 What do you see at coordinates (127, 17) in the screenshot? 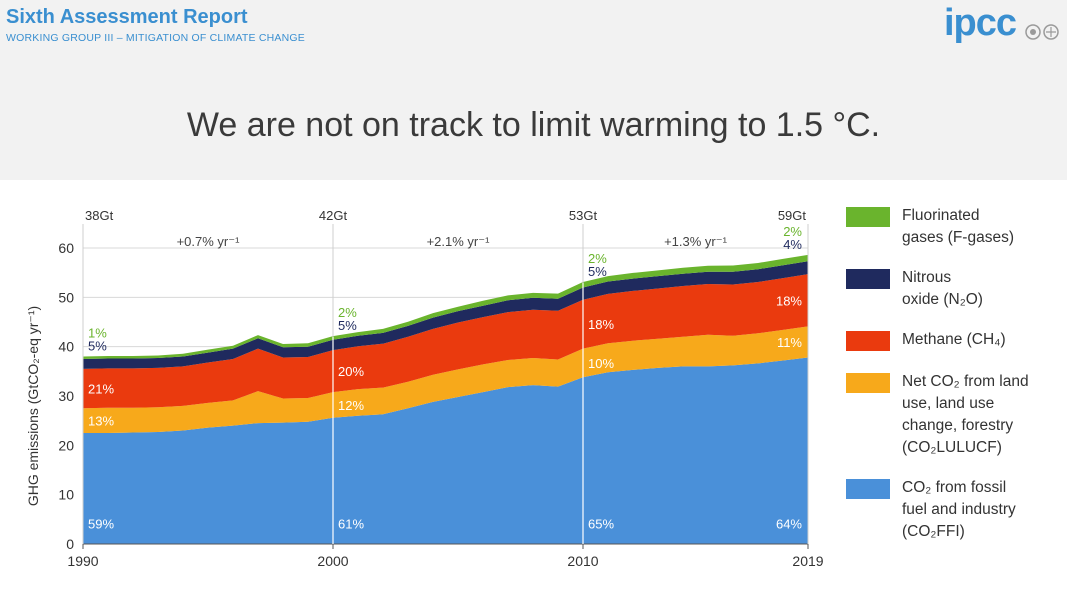
I see `report-title: Sixth Assessment Report` at bounding box center [127, 17].